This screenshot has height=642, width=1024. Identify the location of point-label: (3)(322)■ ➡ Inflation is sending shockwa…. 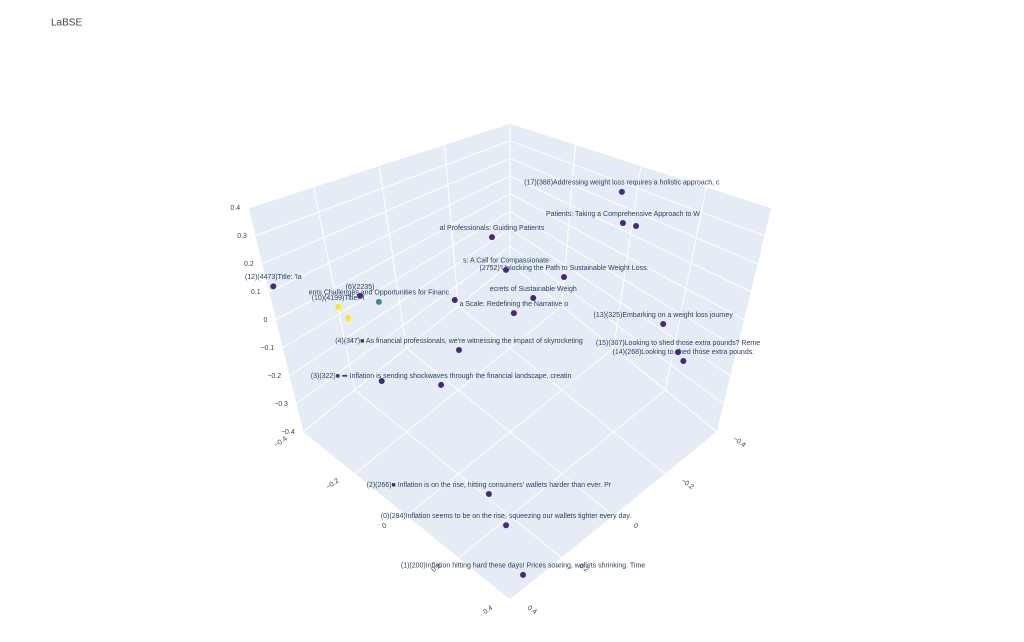
(441, 376).